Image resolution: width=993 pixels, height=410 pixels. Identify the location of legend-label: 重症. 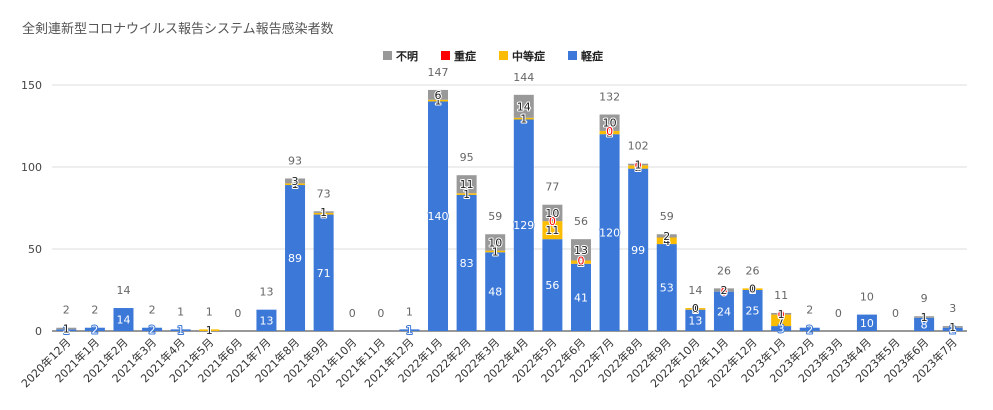
(465, 56).